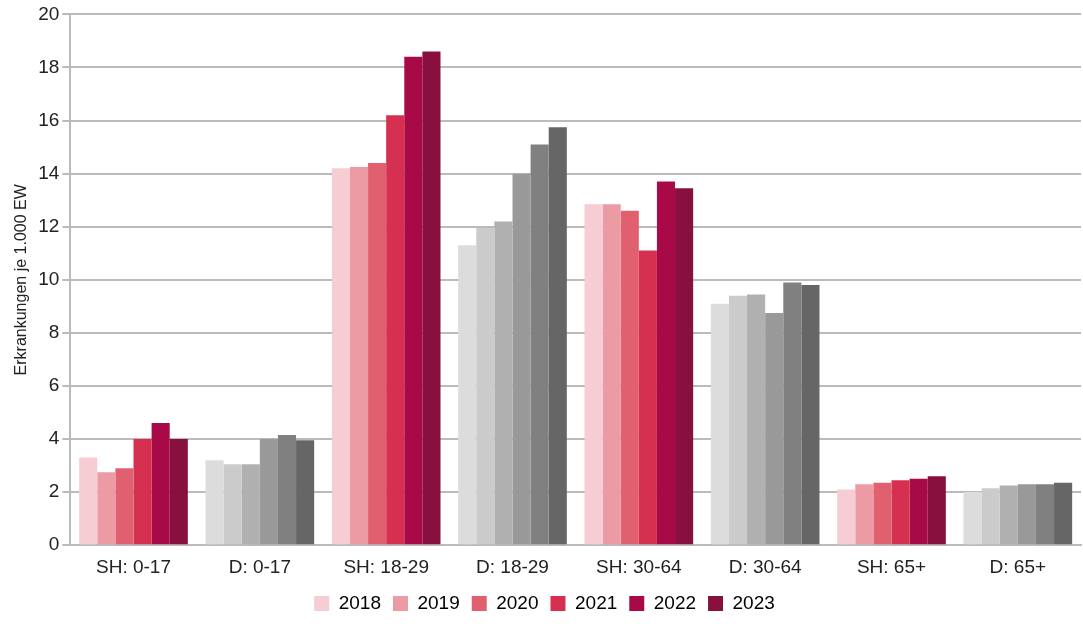  What do you see at coordinates (54, 544) in the screenshot?
I see `y-tick-label: 0` at bounding box center [54, 544].